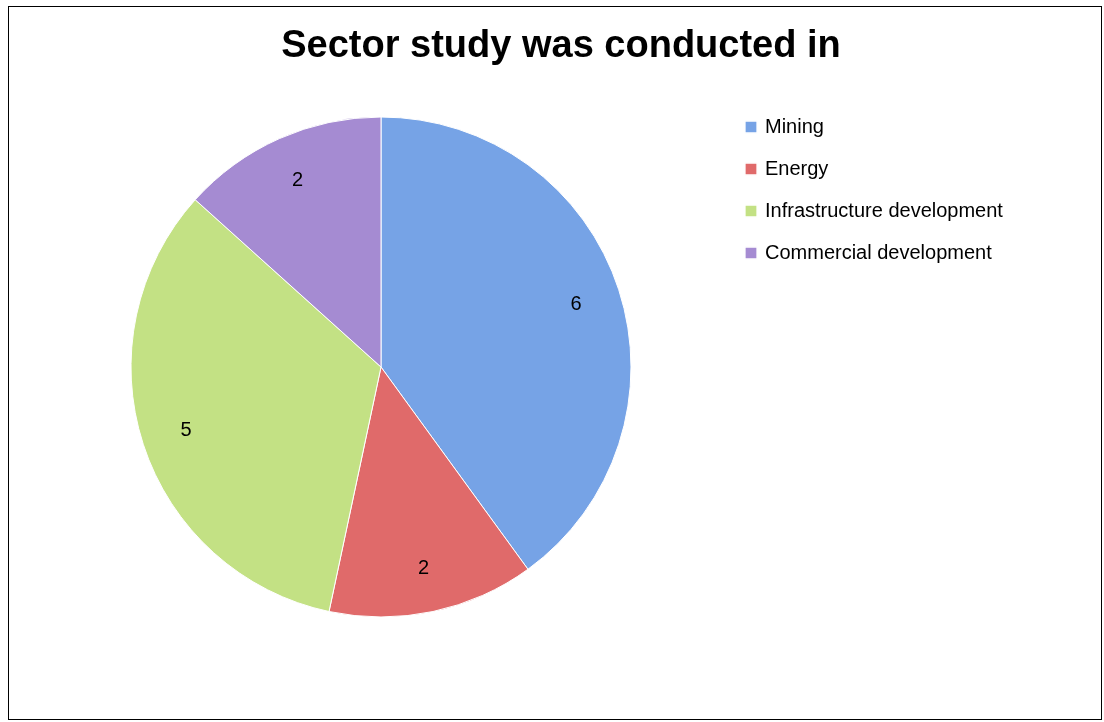 This screenshot has width=1104, height=722. Describe the element at coordinates (576, 302) in the screenshot. I see `data-label: 6` at that location.